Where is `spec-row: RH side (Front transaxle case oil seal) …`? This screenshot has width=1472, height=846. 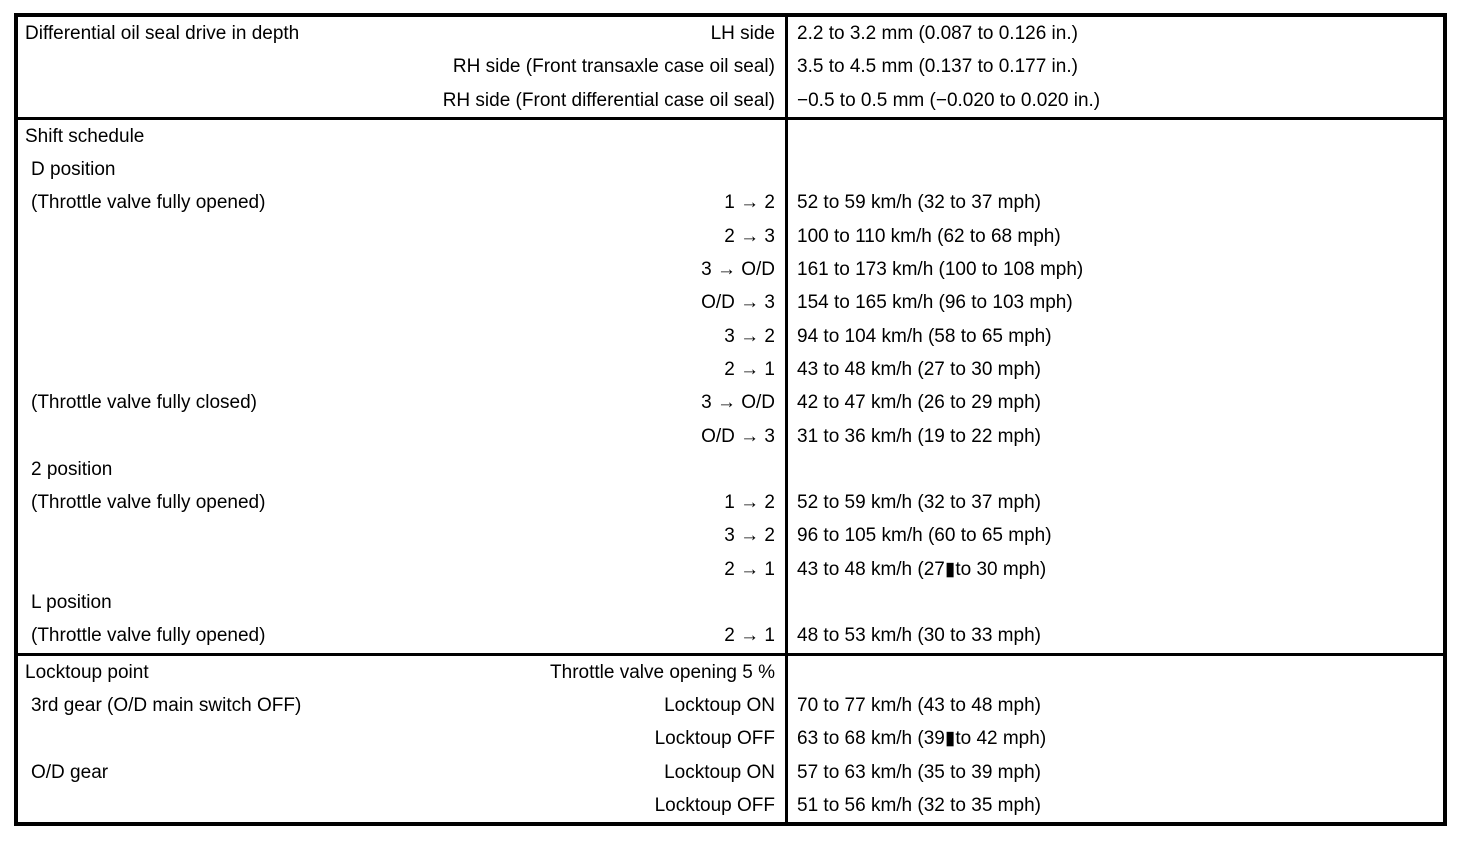 spec-row: RH side (Front transaxle case oil seal) … is located at coordinates (730, 66).